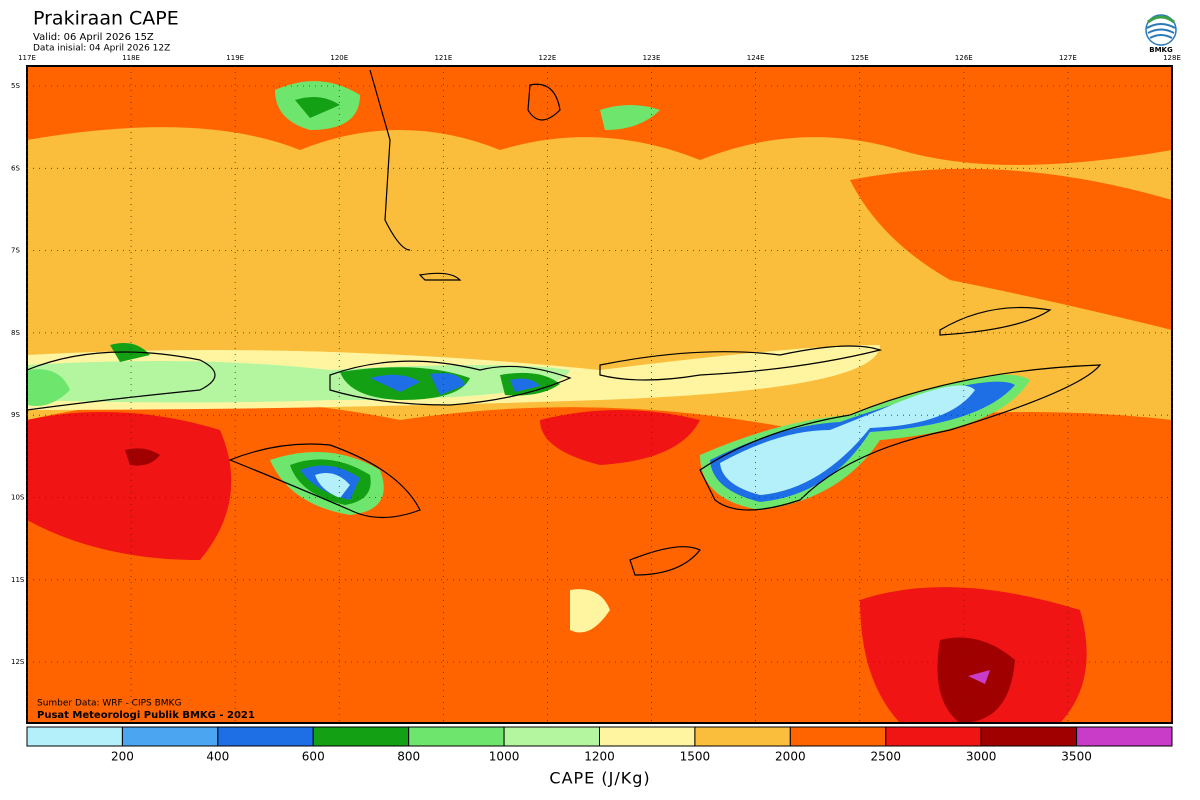 This screenshot has width=1200, height=800. I want to click on lon-label: 124E, so click(756, 58).